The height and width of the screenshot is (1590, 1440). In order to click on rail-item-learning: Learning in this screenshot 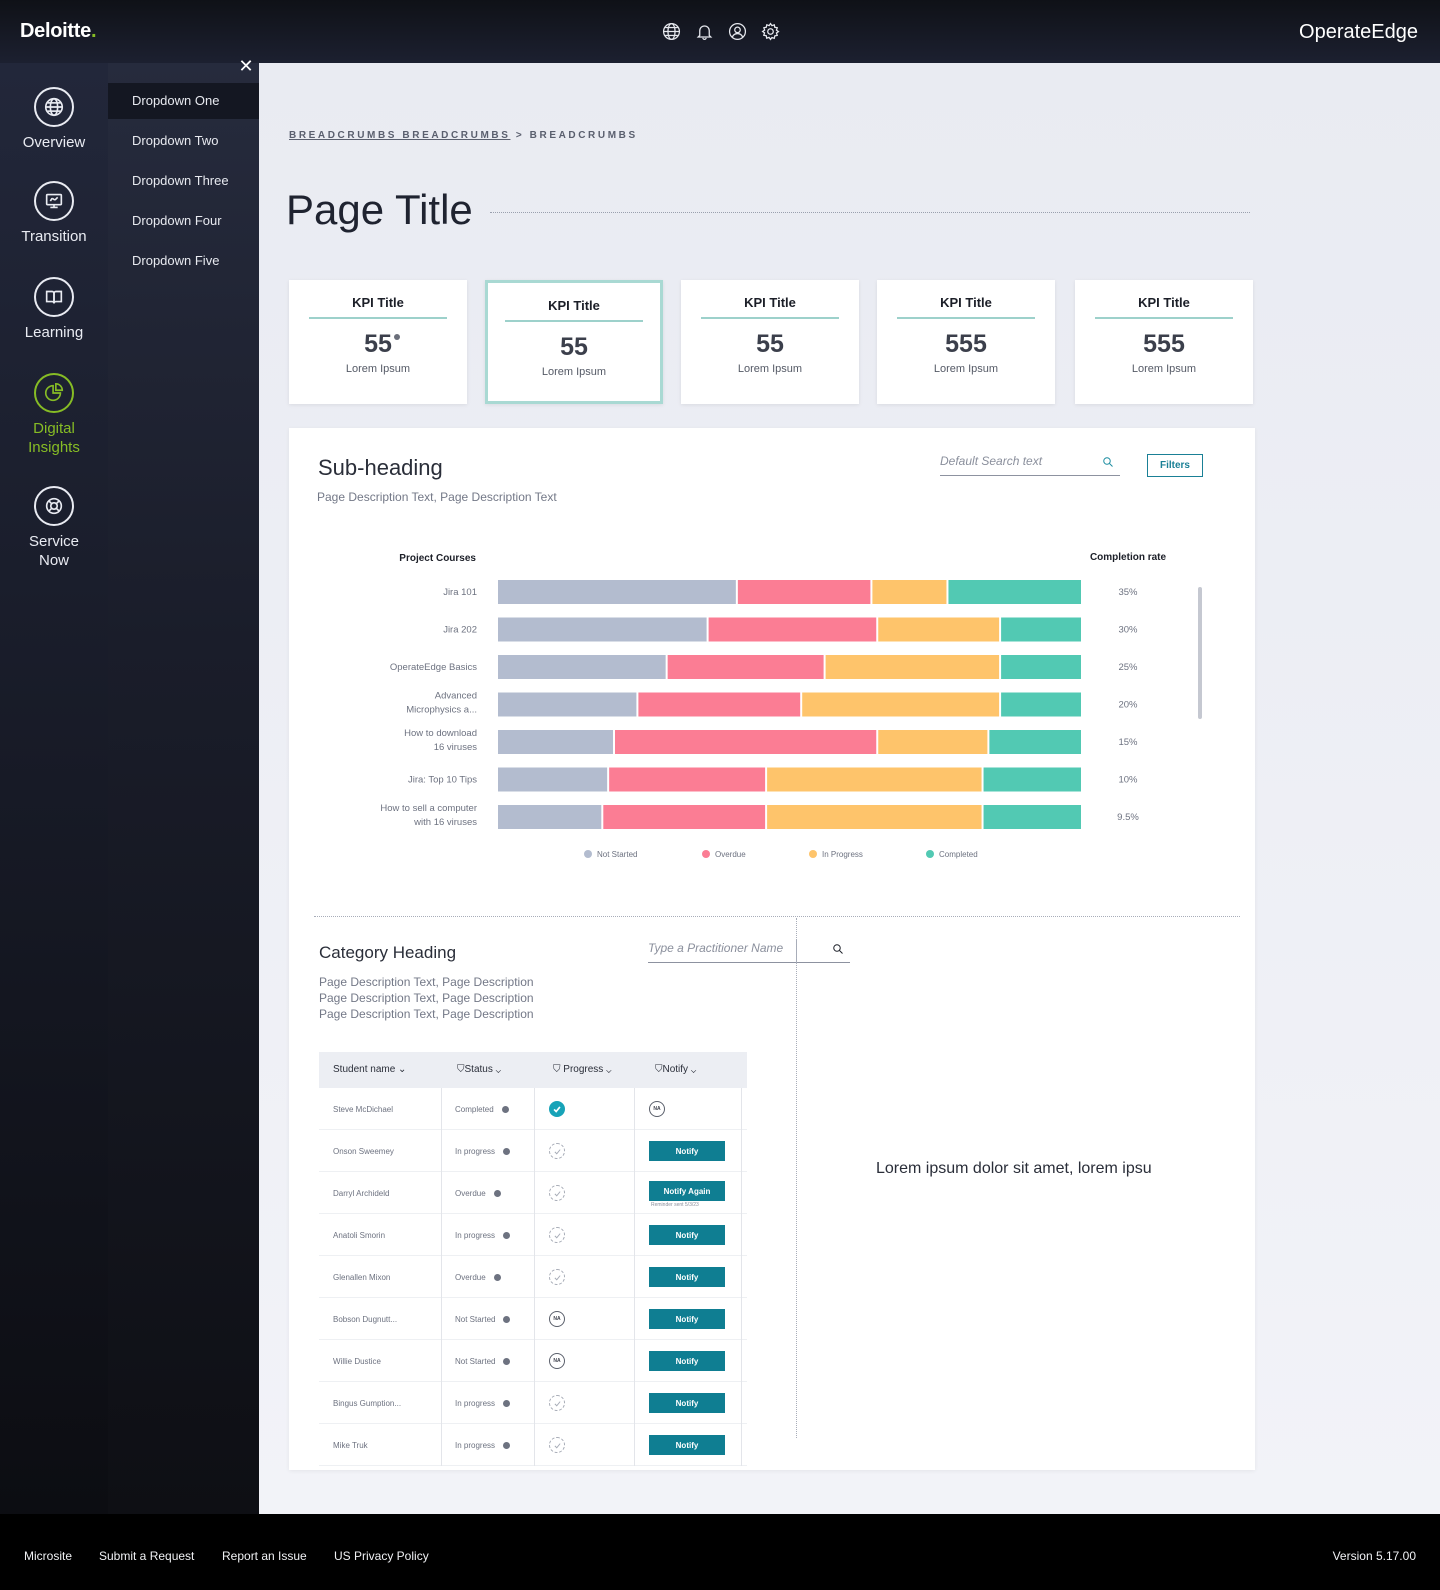, I will do `click(54, 309)`.